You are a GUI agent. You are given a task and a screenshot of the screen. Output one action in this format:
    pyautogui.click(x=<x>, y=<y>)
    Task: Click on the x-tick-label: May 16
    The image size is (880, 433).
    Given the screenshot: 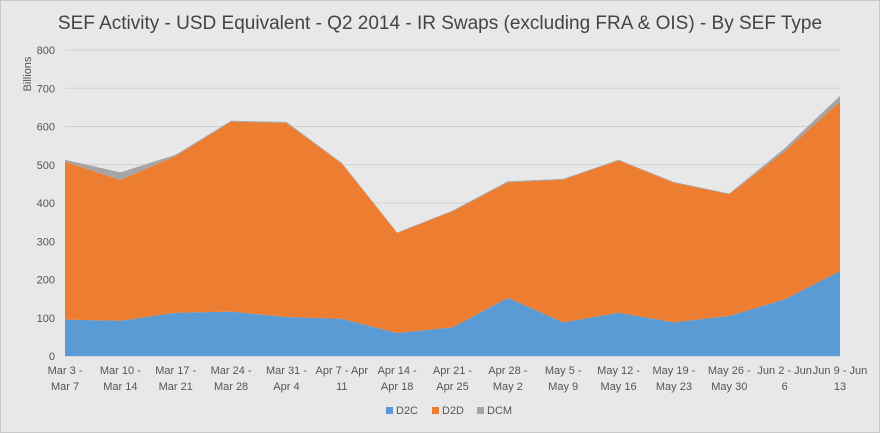 What is the action you would take?
    pyautogui.click(x=619, y=387)
    